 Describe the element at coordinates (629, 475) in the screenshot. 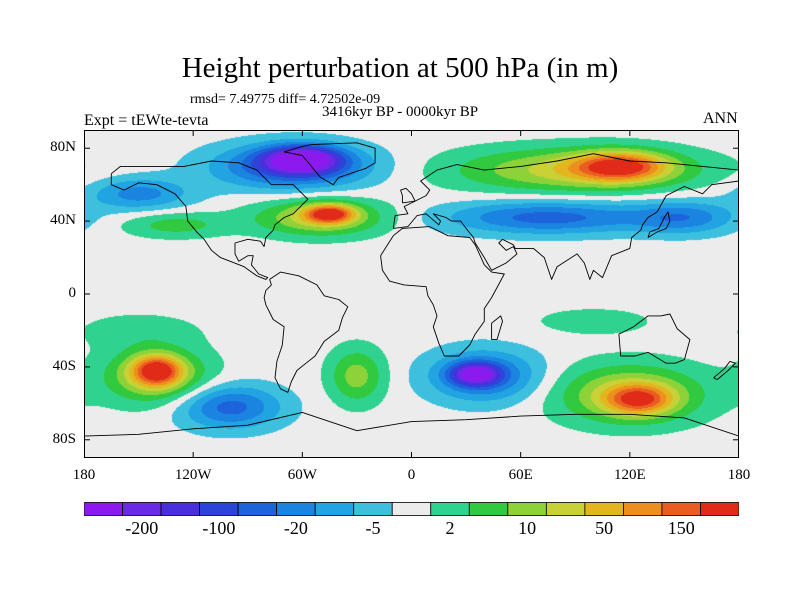

I see `x-tick-label: 120E` at that location.